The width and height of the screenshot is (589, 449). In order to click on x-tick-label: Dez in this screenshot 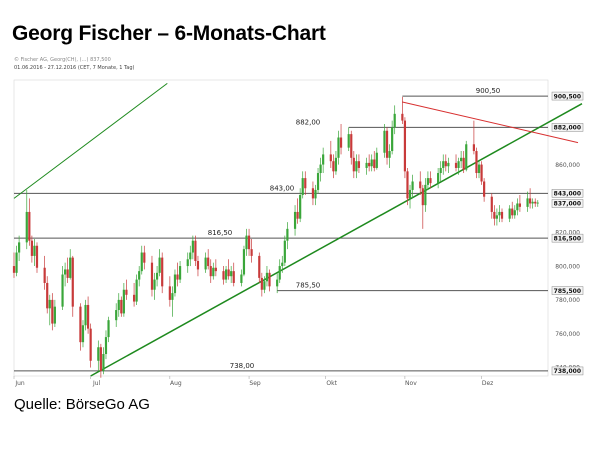, I will do `click(487, 383)`.